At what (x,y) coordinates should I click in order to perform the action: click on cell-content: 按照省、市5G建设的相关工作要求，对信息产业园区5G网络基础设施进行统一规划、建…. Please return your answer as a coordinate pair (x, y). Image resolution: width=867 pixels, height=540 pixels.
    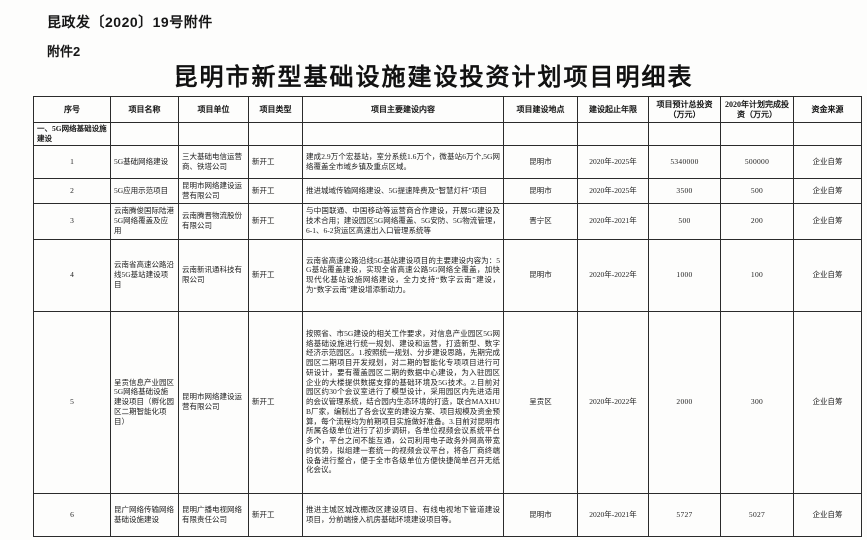
    Looking at the image, I should click on (403, 402).